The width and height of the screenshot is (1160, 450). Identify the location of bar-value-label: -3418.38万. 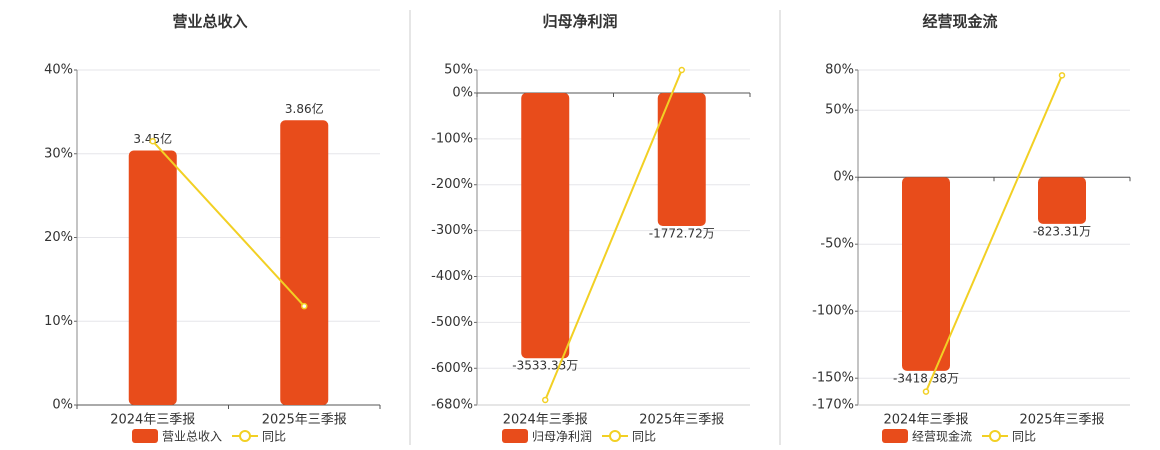
(926, 378).